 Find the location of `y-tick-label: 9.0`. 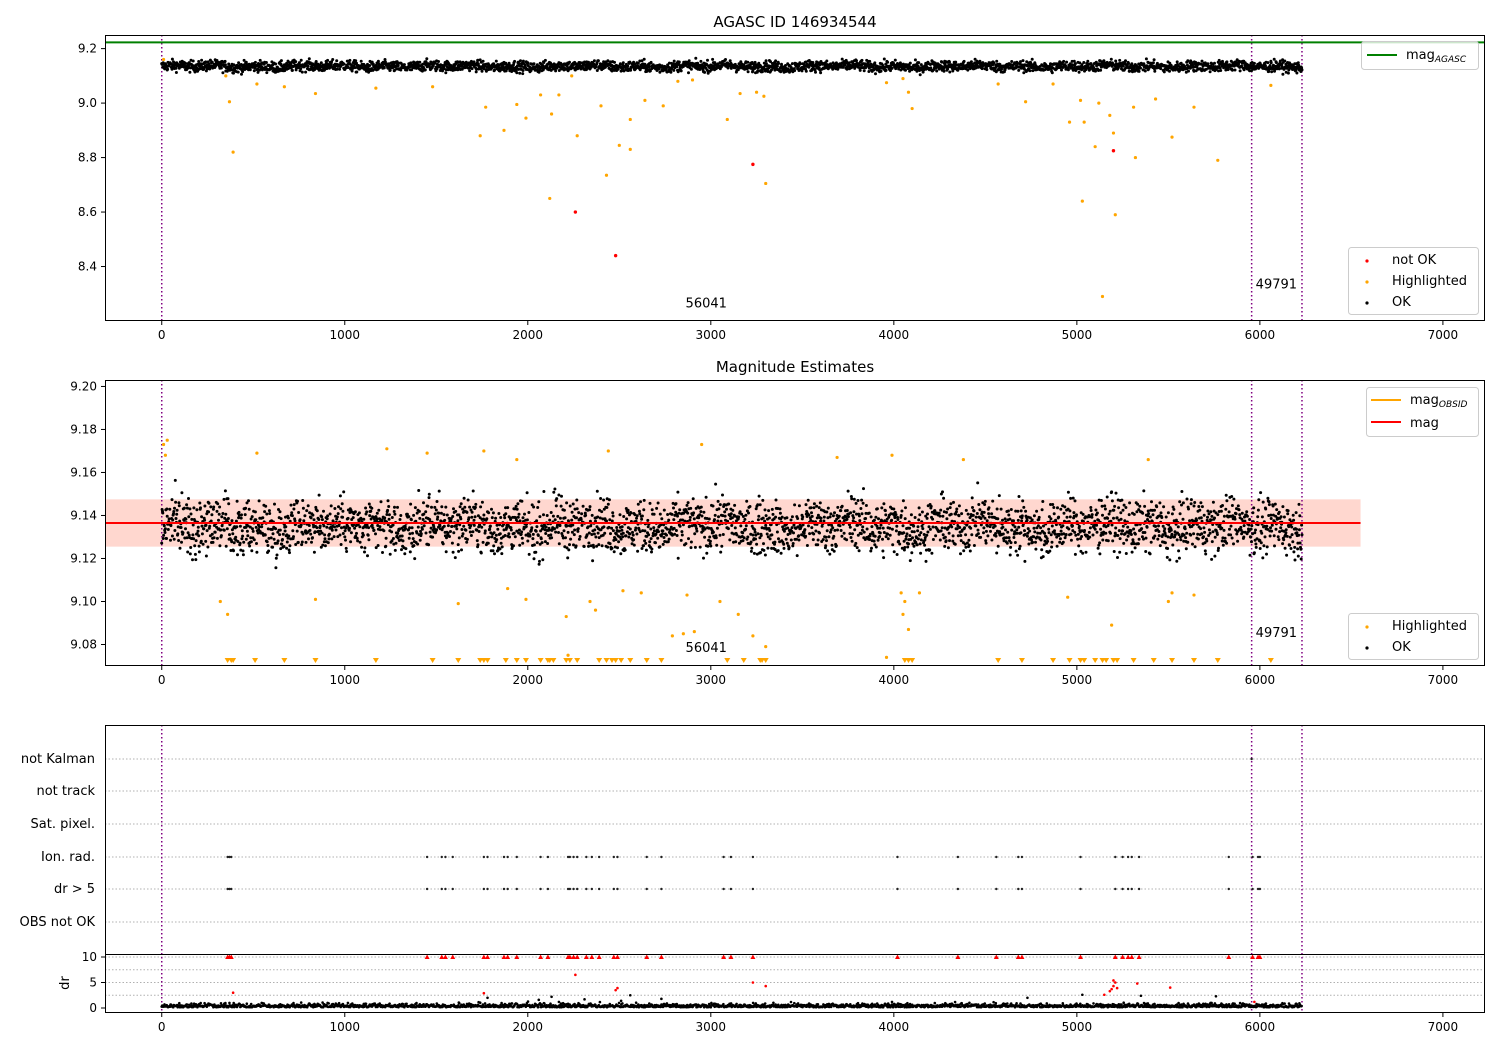

y-tick-label: 9.0 is located at coordinates (87, 103).